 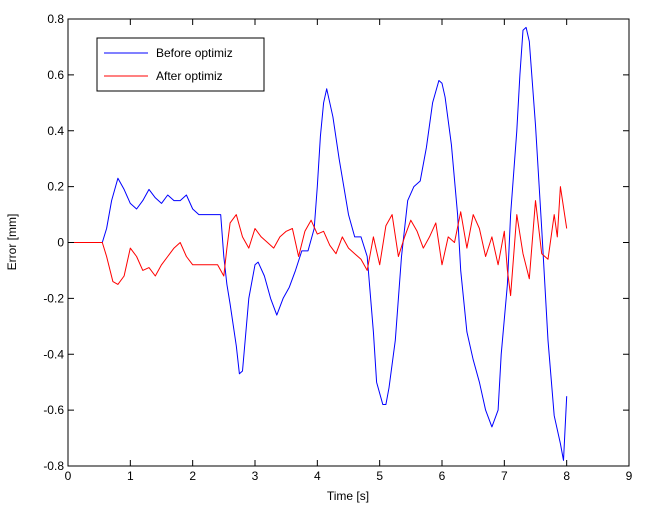 I want to click on y-tick-label: -0.8, so click(x=53, y=466).